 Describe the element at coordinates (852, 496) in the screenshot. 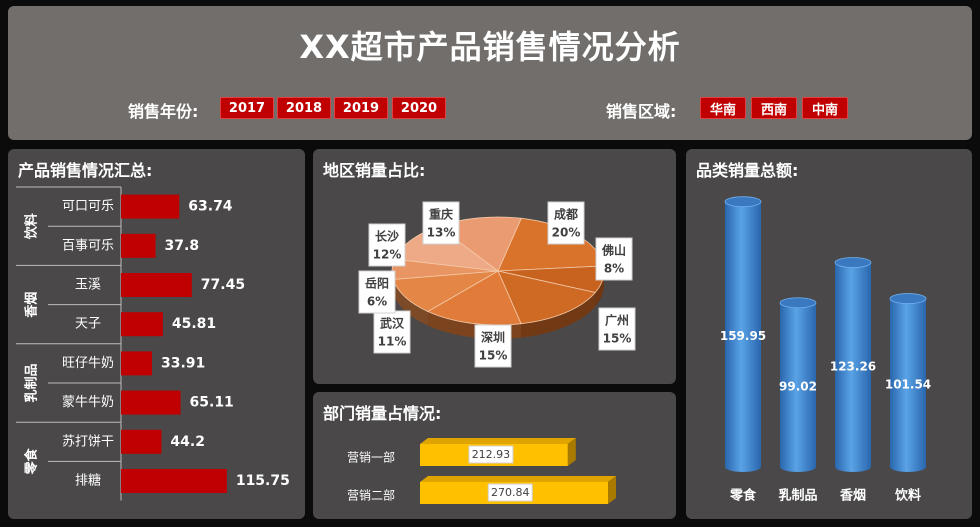

I see `category-axis-label: 香烟` at that location.